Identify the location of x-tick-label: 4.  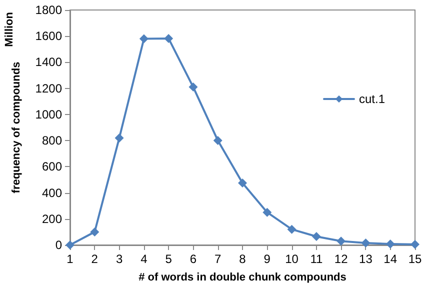
(144, 259).